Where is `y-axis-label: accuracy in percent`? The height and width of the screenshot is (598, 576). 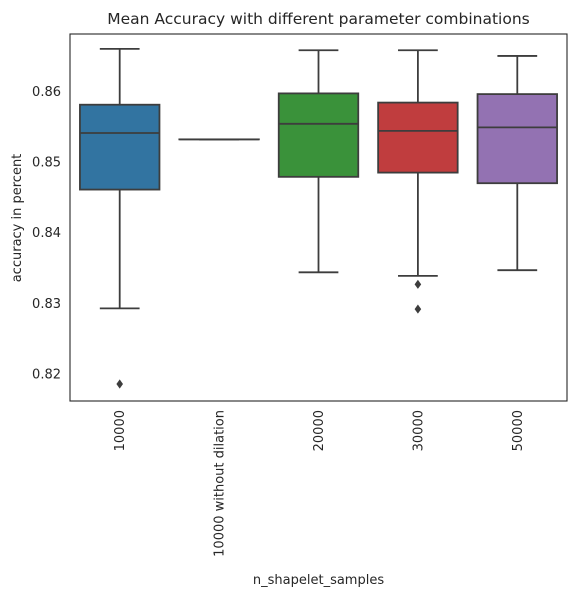 y-axis-label: accuracy in percent is located at coordinates (17, 218).